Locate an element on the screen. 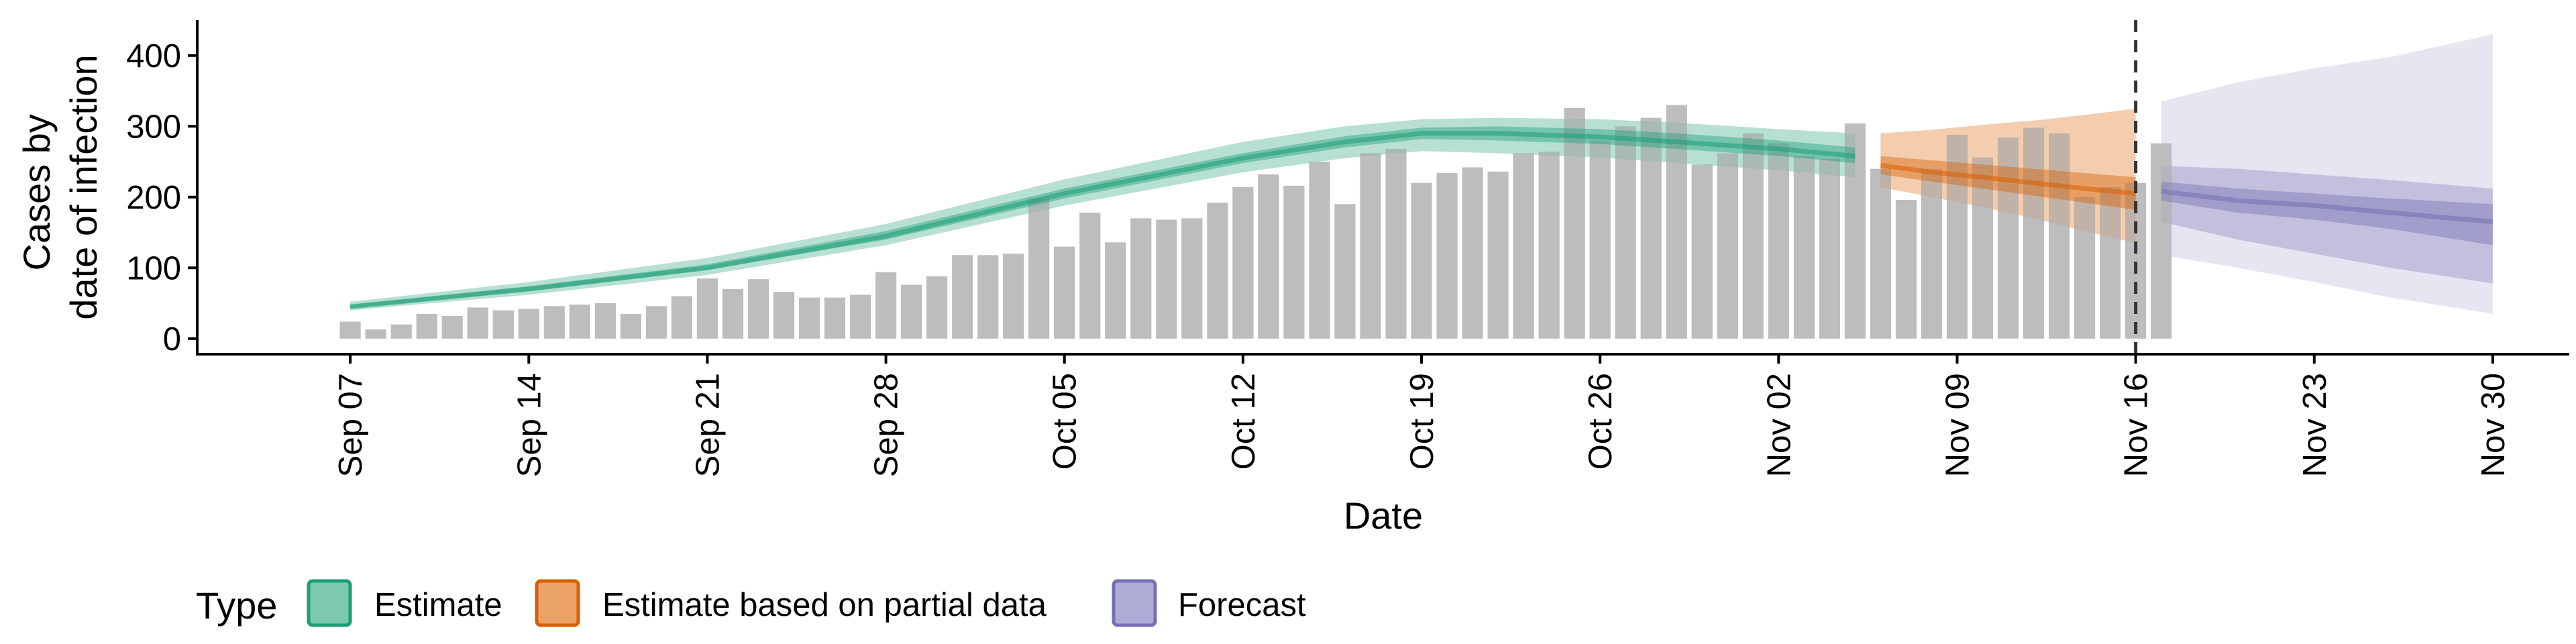  legend-label: Estimate based on partial data is located at coordinates (824, 605).